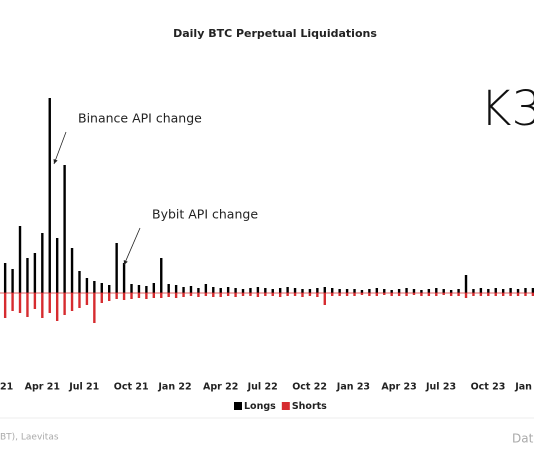 The height and width of the screenshot is (462, 534). I want to click on legend-label: Shorts, so click(309, 406).